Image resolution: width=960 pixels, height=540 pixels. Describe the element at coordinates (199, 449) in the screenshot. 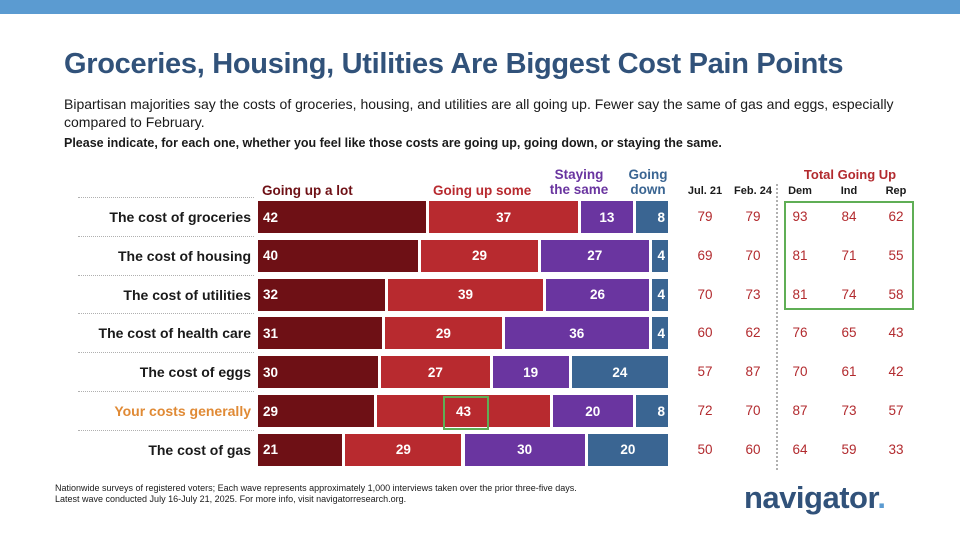

I see `category-label: The cost of gas` at that location.